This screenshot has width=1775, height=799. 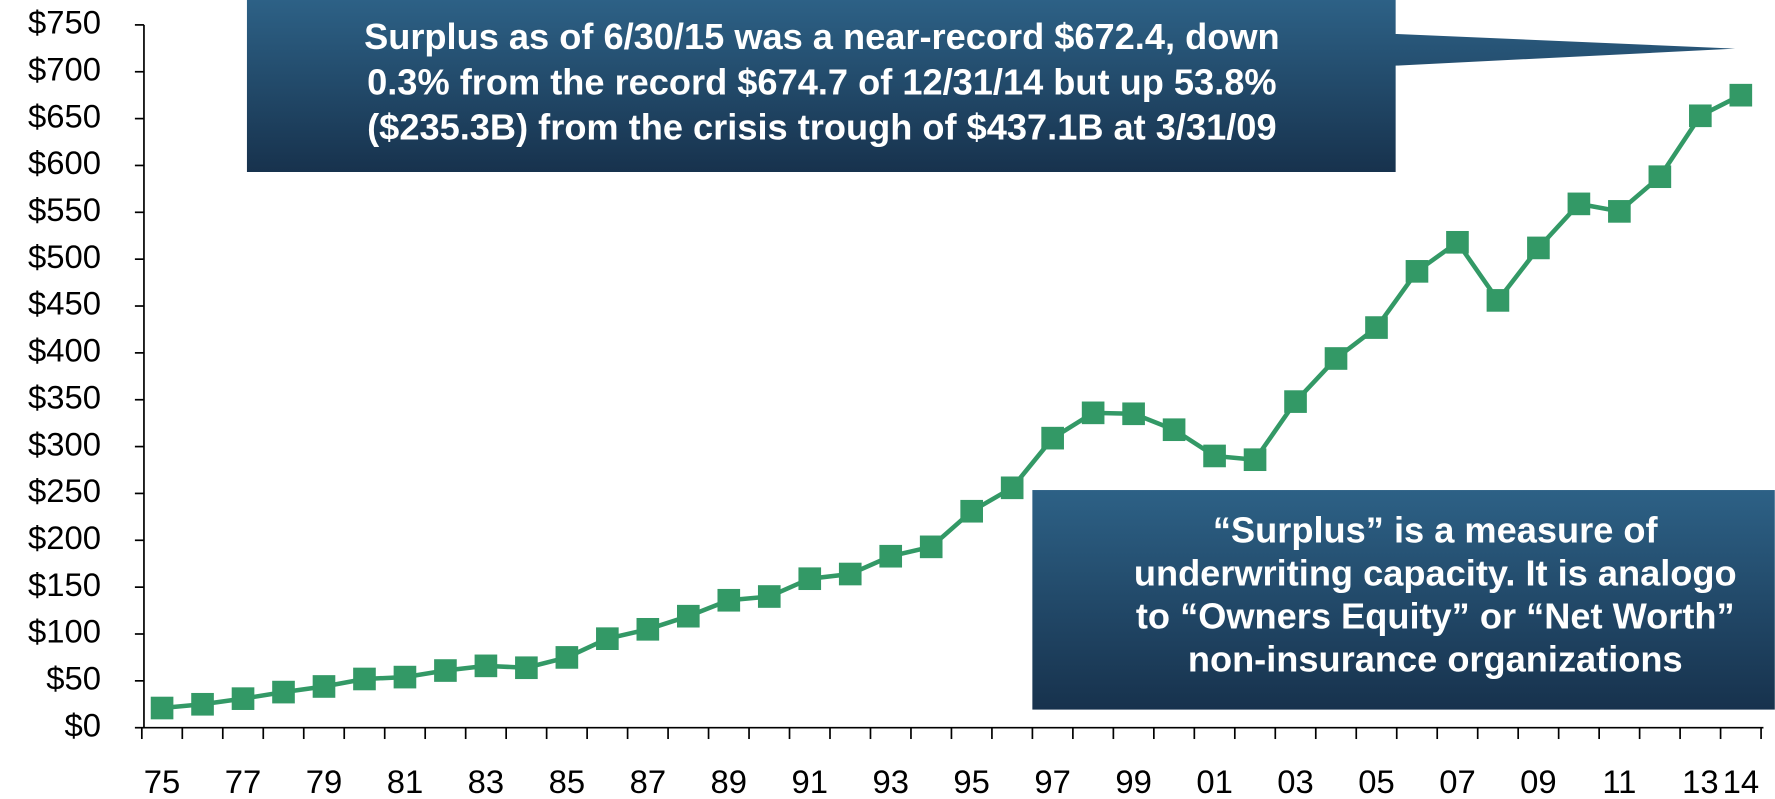 What do you see at coordinates (73, 678) in the screenshot?
I see `y-tick-label: $50` at bounding box center [73, 678].